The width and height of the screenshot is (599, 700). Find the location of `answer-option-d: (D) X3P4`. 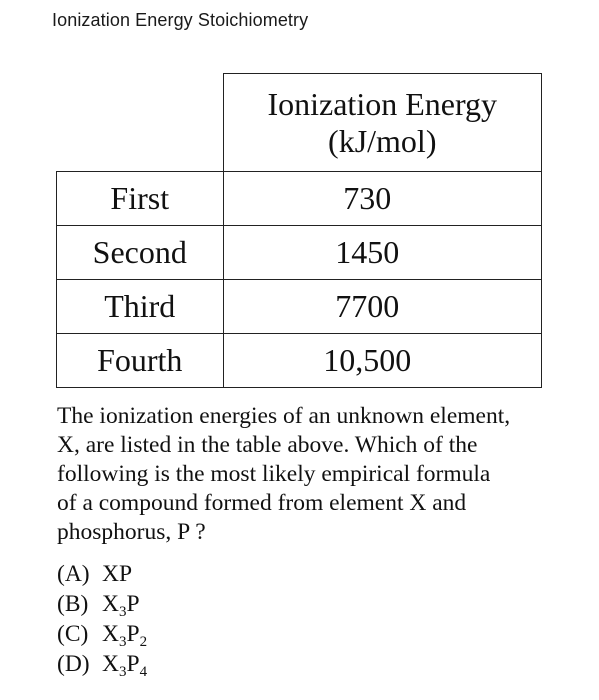

answer-option-d: (D) X3P4 is located at coordinates (102, 664).